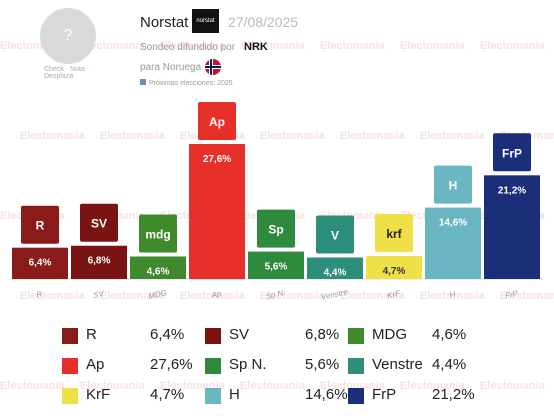 The image size is (554, 416). What do you see at coordinates (256, 47) in the screenshot?
I see `sponsor-name: NRK` at bounding box center [256, 47].